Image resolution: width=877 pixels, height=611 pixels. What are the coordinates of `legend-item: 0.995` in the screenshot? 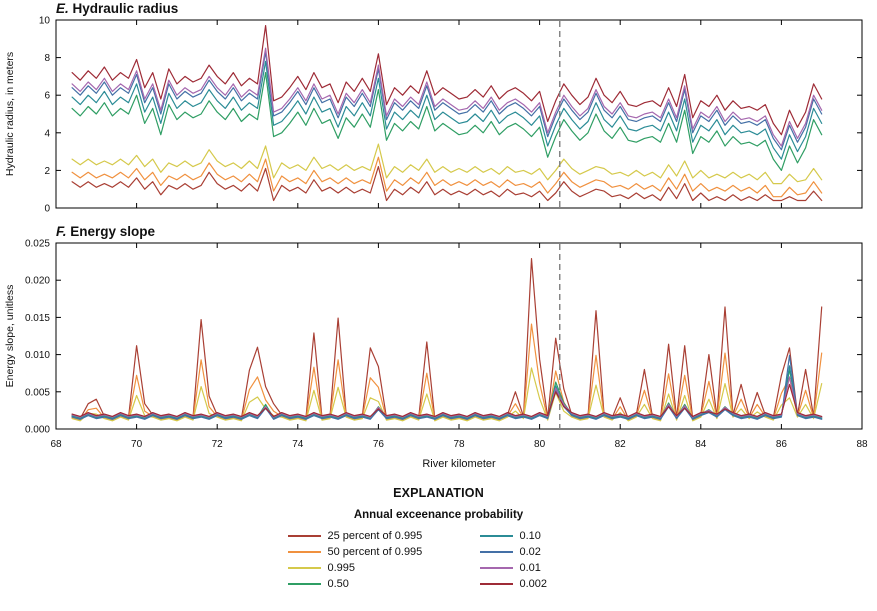 It's located at (376, 568).